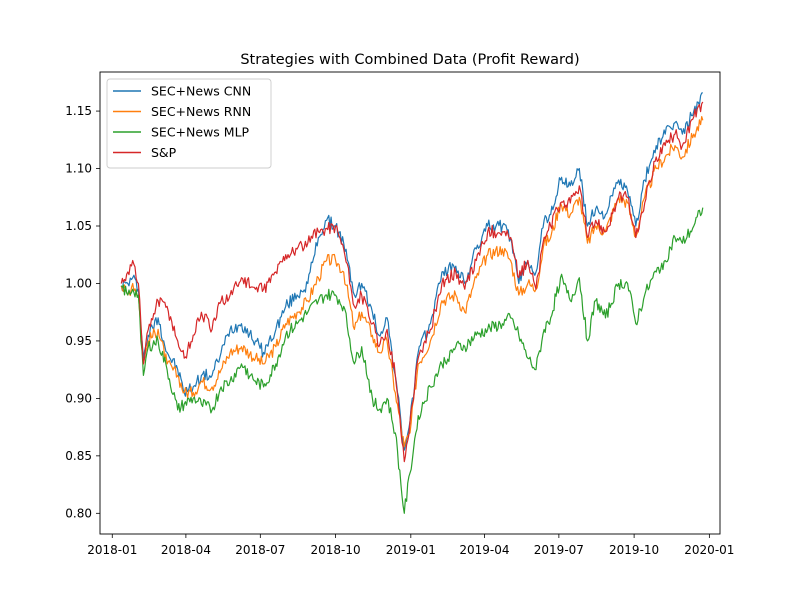 This screenshot has height=604, width=800. What do you see at coordinates (78, 341) in the screenshot?
I see `y-tick-label: 0.95` at bounding box center [78, 341].